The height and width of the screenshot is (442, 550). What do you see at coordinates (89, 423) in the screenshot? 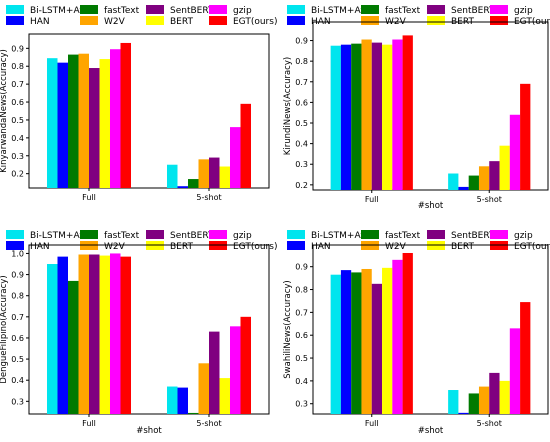
I see `x-tick-label: Full` at bounding box center [89, 423].